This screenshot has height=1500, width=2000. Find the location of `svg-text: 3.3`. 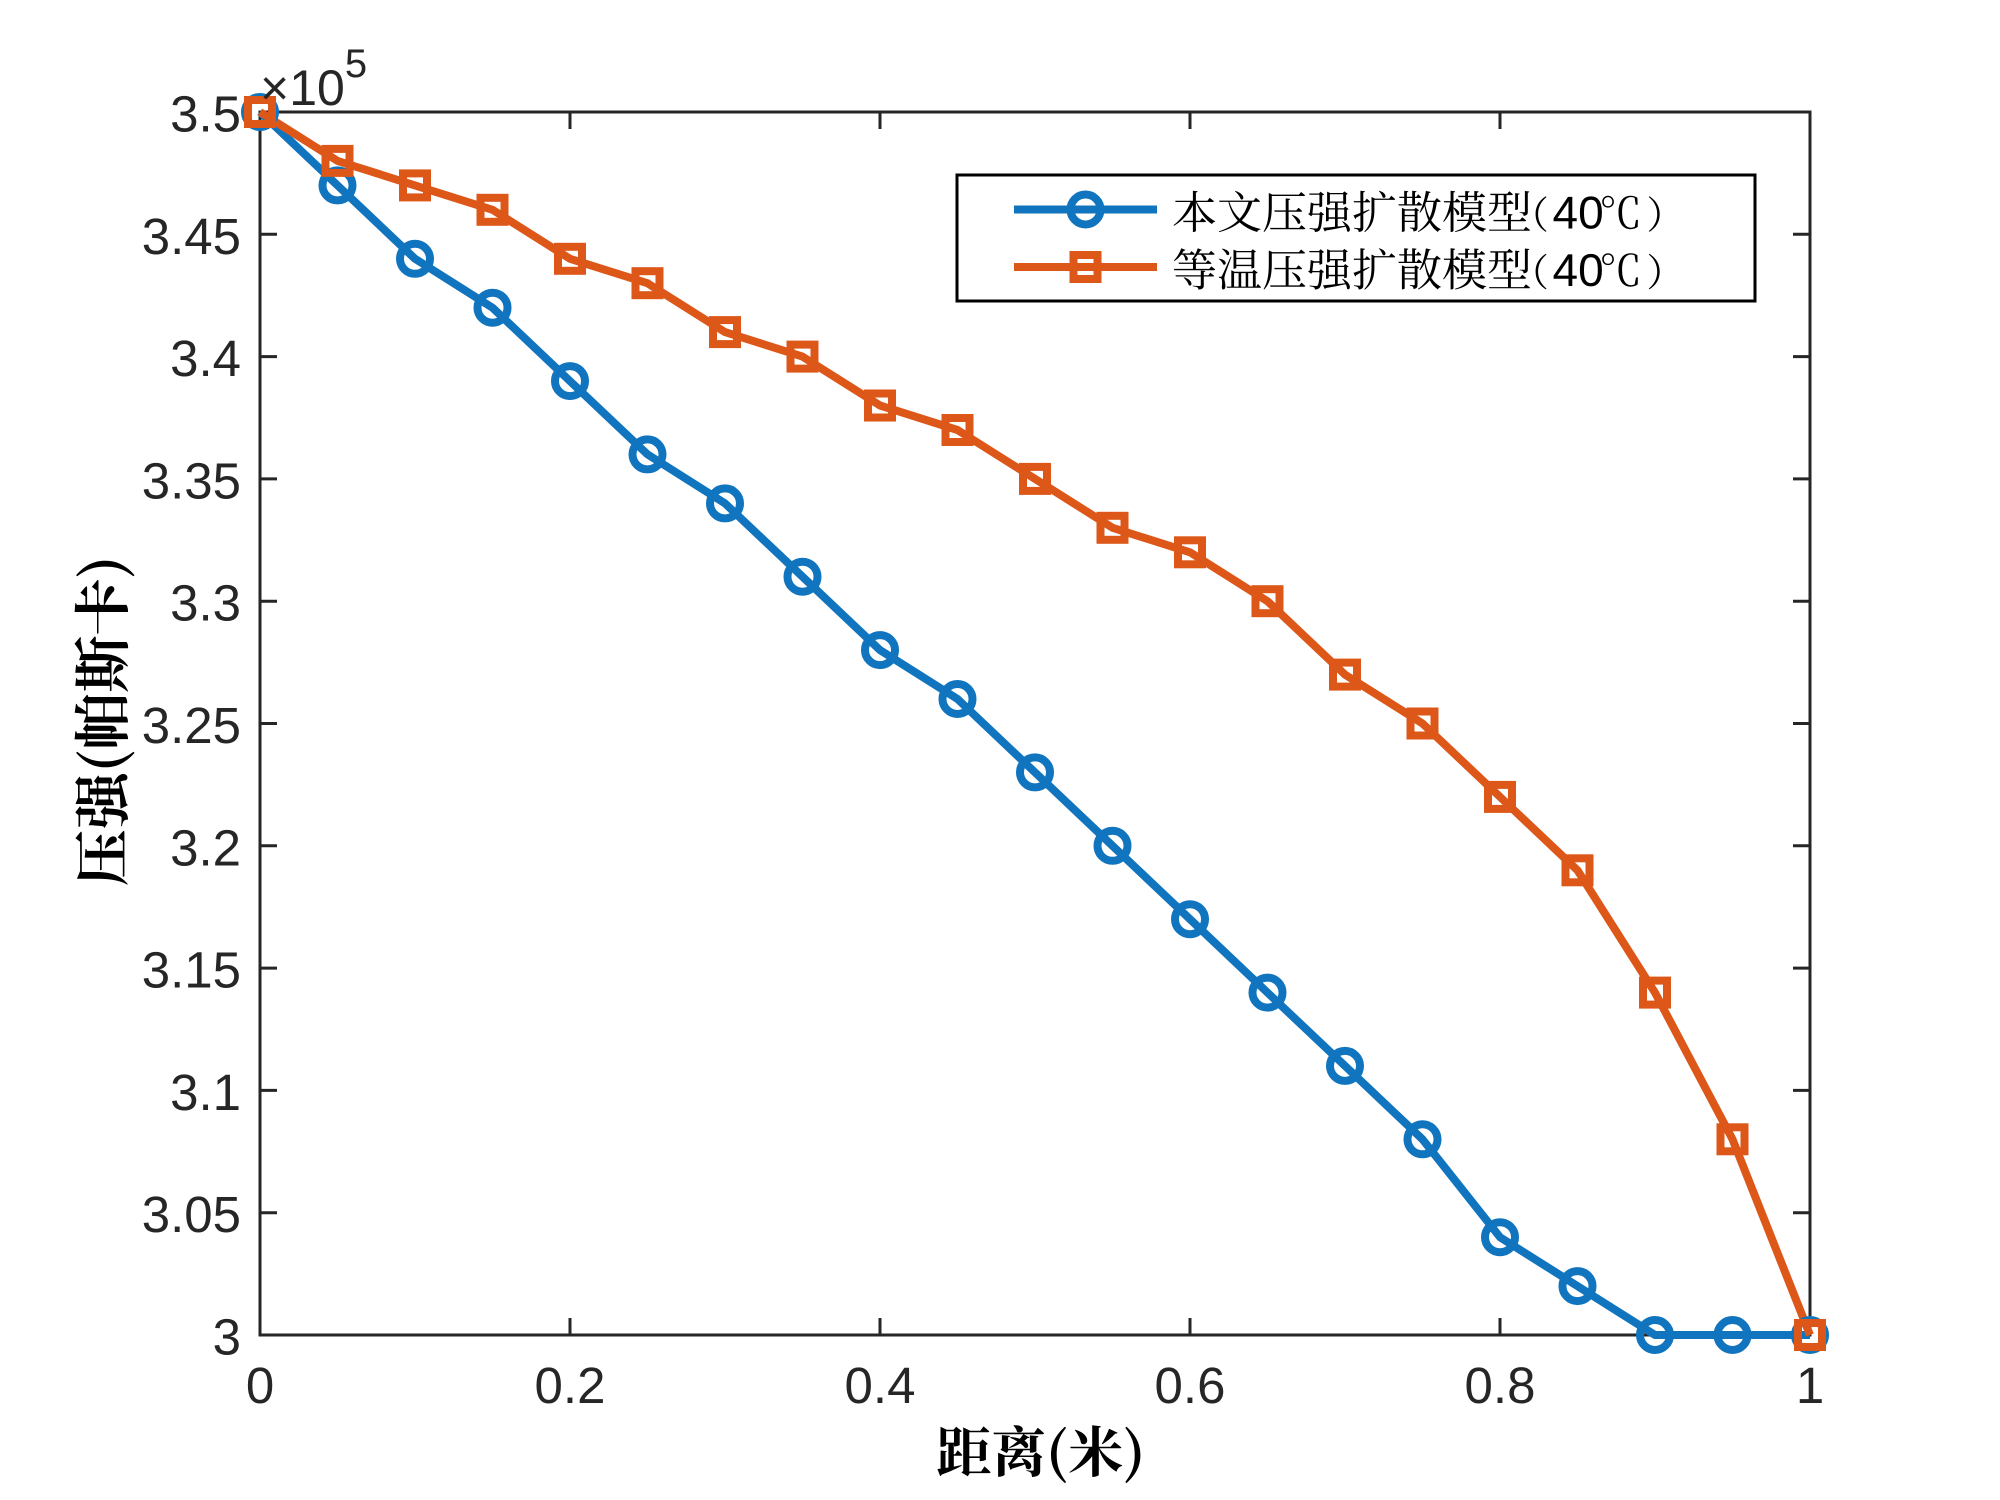

svg-text: 3.3 is located at coordinates (205, 603).